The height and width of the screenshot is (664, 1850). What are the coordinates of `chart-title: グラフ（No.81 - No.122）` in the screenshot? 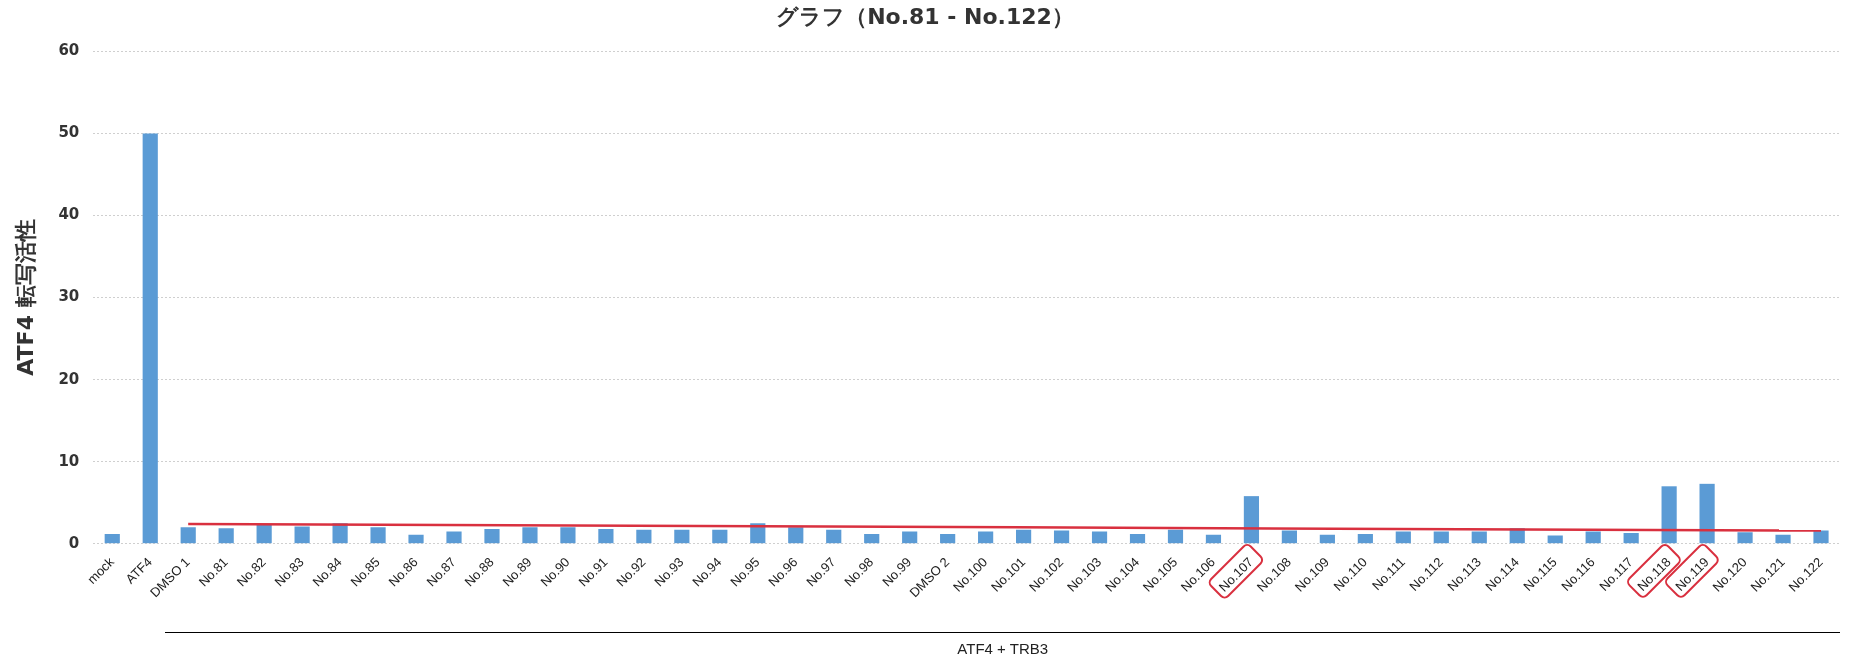 It's located at (925, 16).